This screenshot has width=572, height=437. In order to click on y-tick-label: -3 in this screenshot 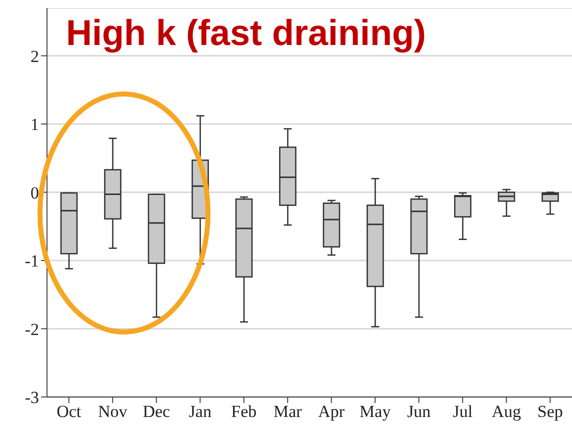, I will do `click(31, 398)`.